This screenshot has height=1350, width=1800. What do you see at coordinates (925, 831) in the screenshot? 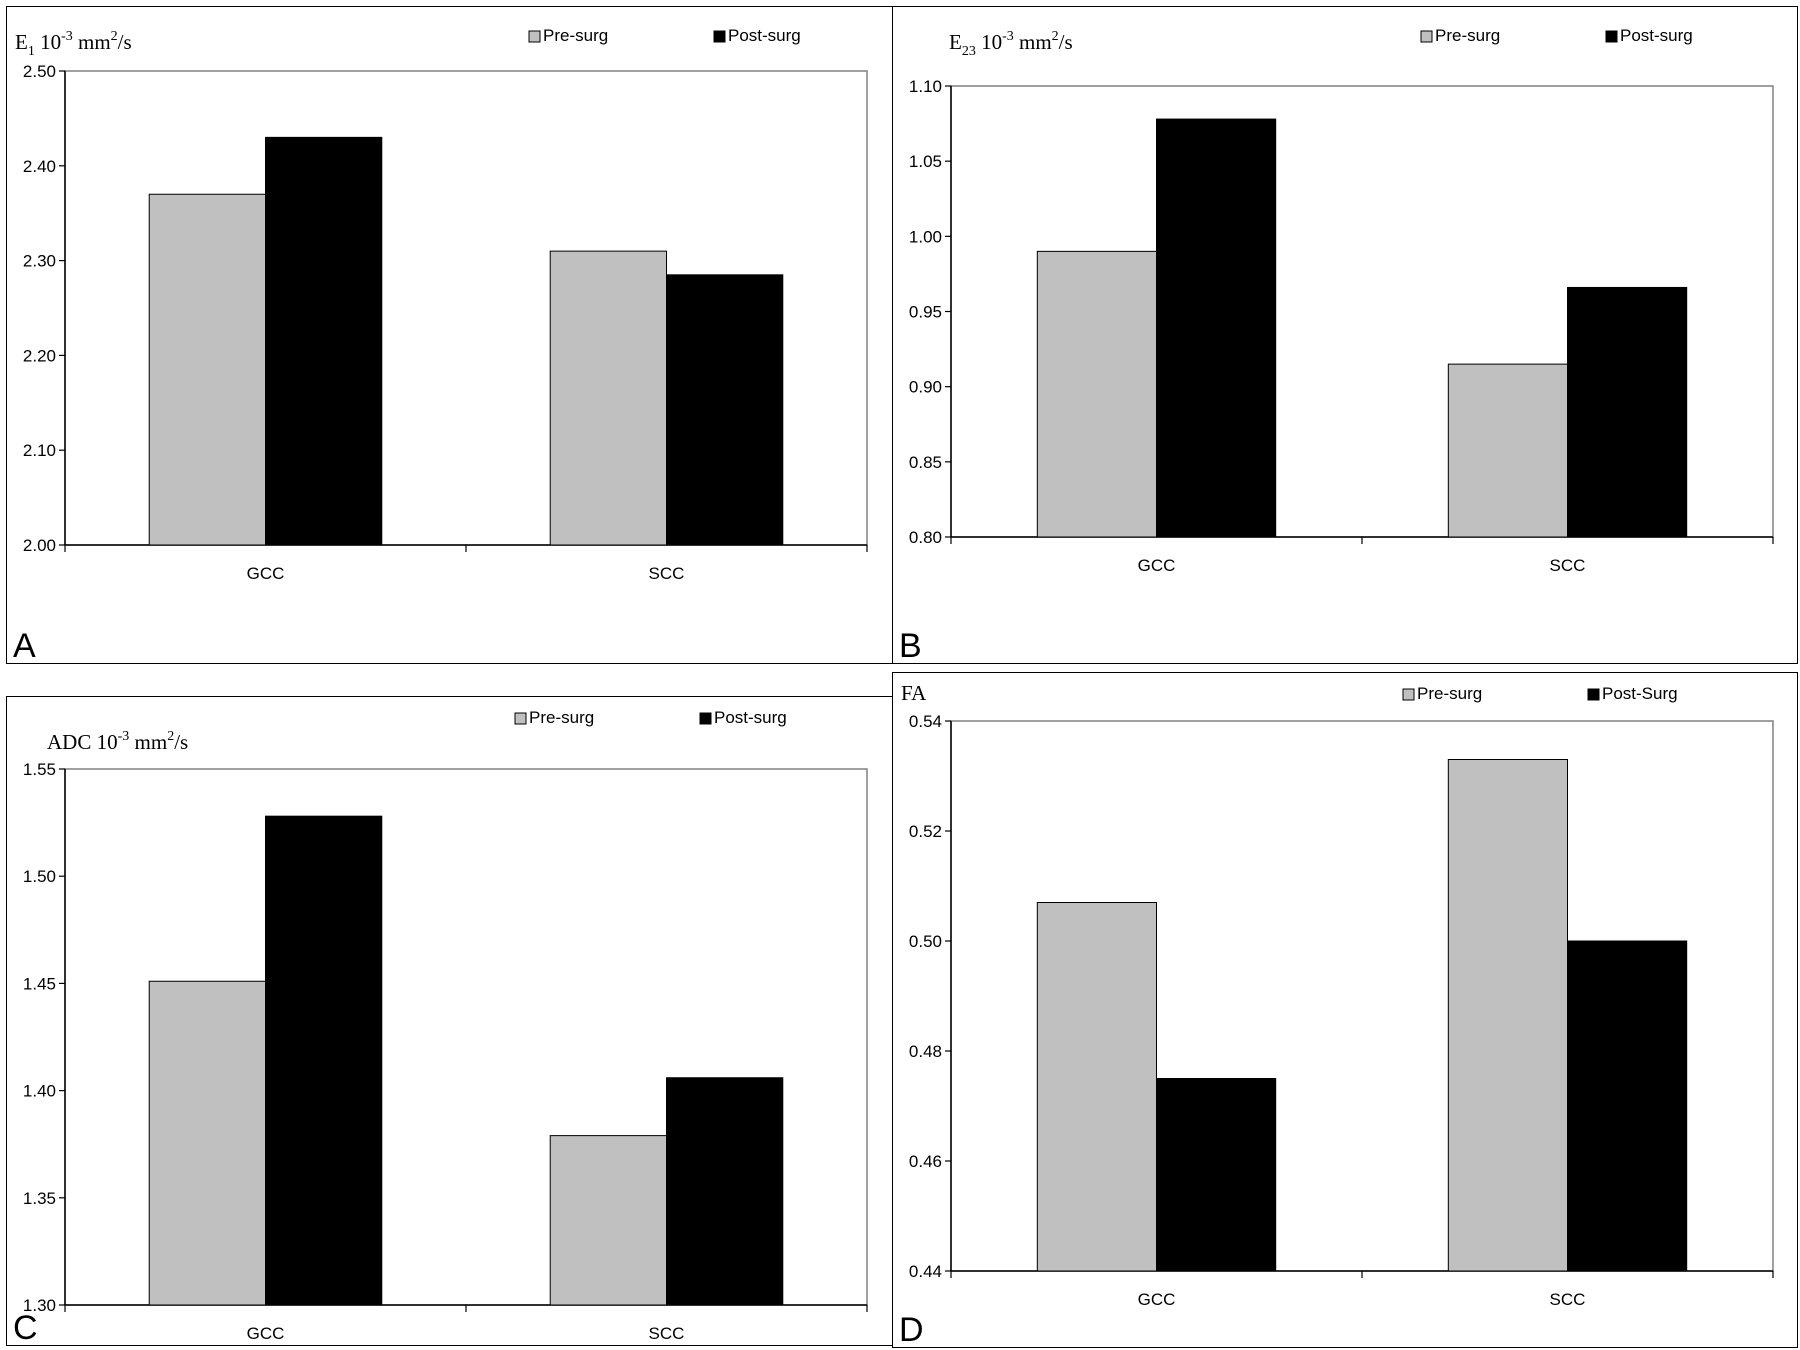
I see `y-tick-label: 0.52` at bounding box center [925, 831].